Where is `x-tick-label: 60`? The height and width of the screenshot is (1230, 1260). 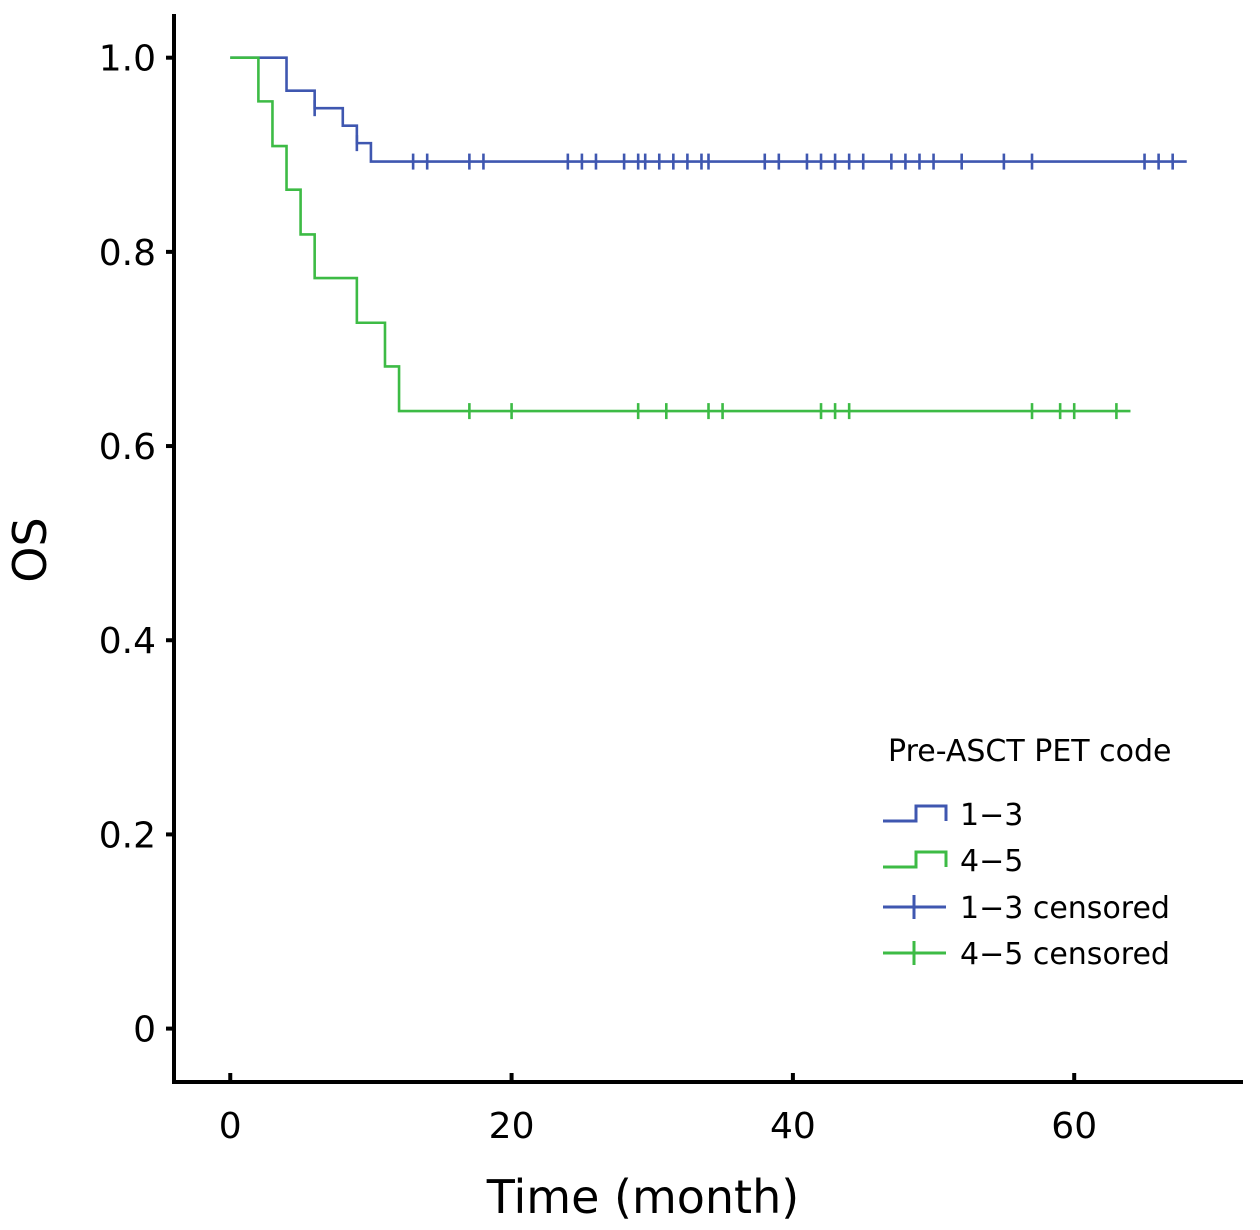
x-tick-label: 60 is located at coordinates (1074, 1126).